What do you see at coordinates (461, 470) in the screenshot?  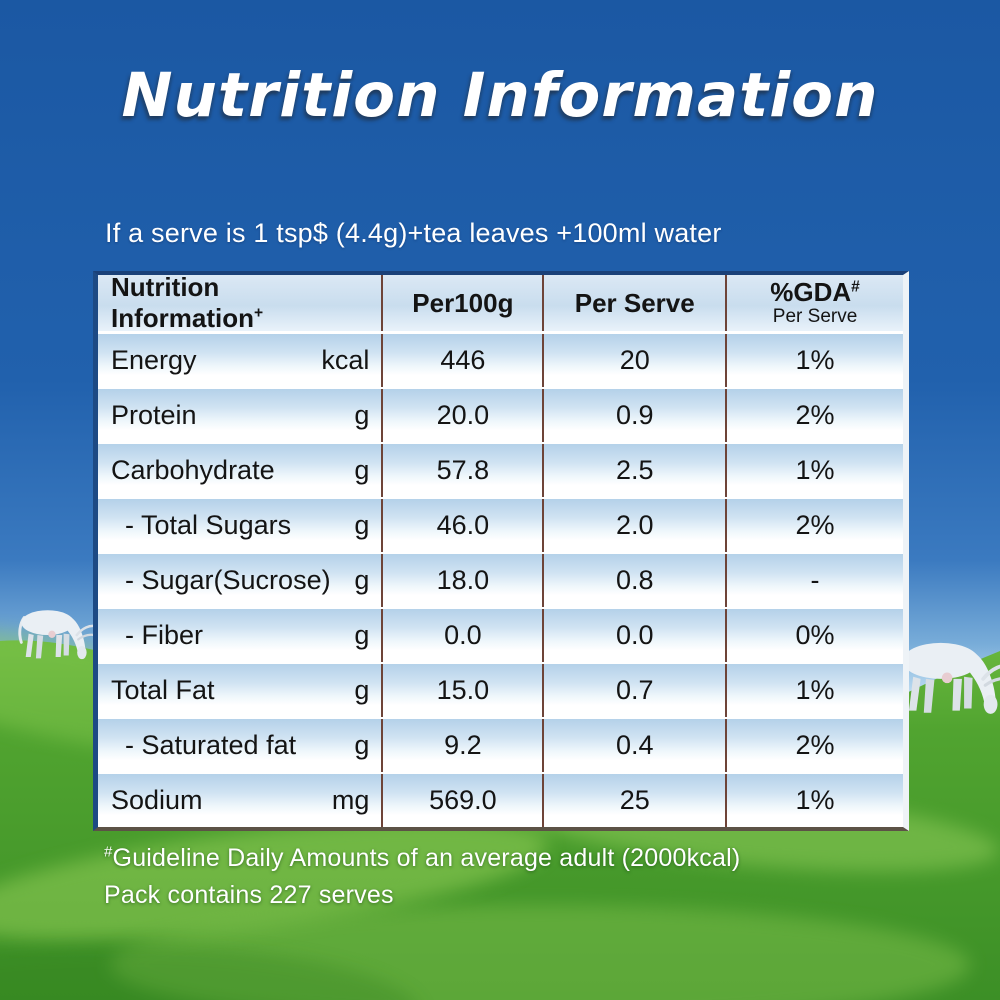 I see `value-per100g: 57.8` at bounding box center [461, 470].